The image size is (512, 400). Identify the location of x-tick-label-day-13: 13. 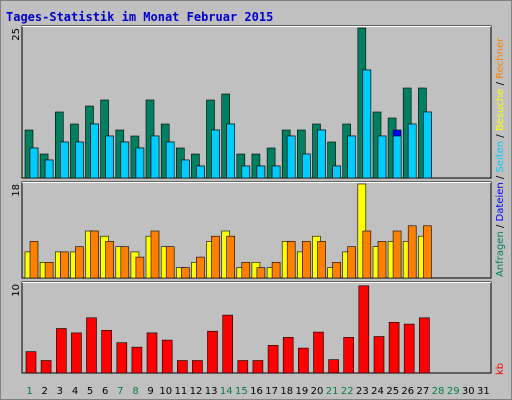
(211, 391).